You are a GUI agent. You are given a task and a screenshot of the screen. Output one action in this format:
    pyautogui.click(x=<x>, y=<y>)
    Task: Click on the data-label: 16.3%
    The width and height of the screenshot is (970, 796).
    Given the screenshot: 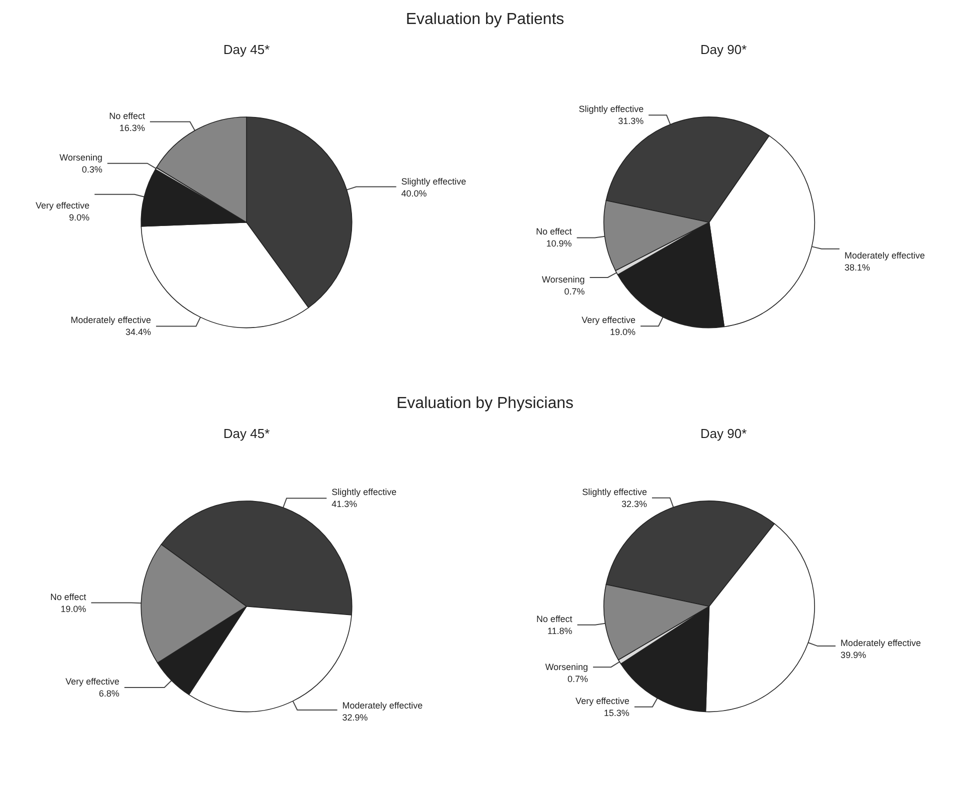 What is the action you would take?
    pyautogui.click(x=132, y=127)
    